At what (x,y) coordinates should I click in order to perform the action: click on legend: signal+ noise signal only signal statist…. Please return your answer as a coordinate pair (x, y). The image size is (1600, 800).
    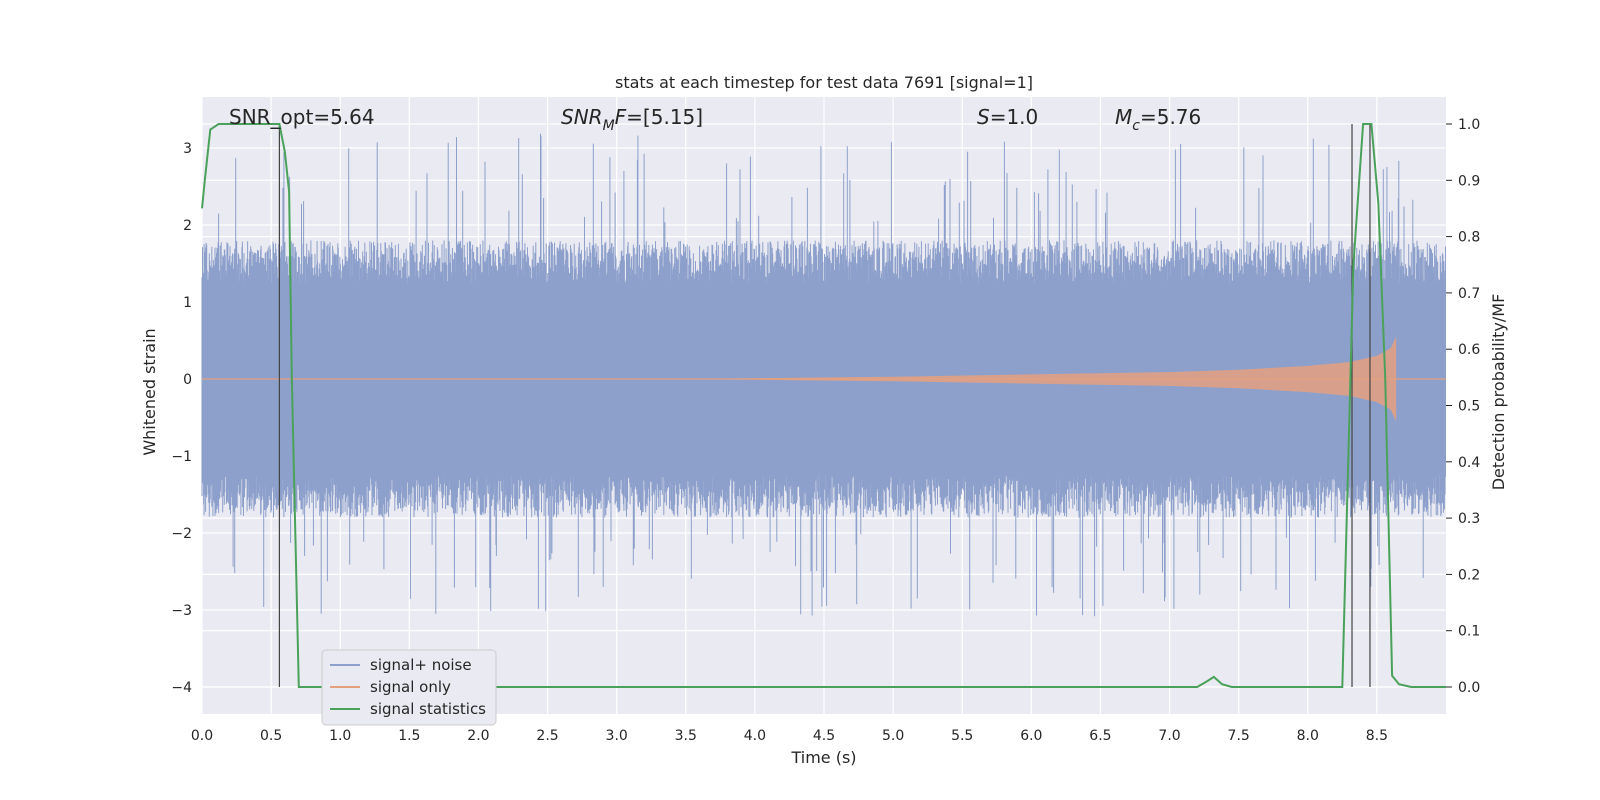
    Looking at the image, I should click on (409, 687).